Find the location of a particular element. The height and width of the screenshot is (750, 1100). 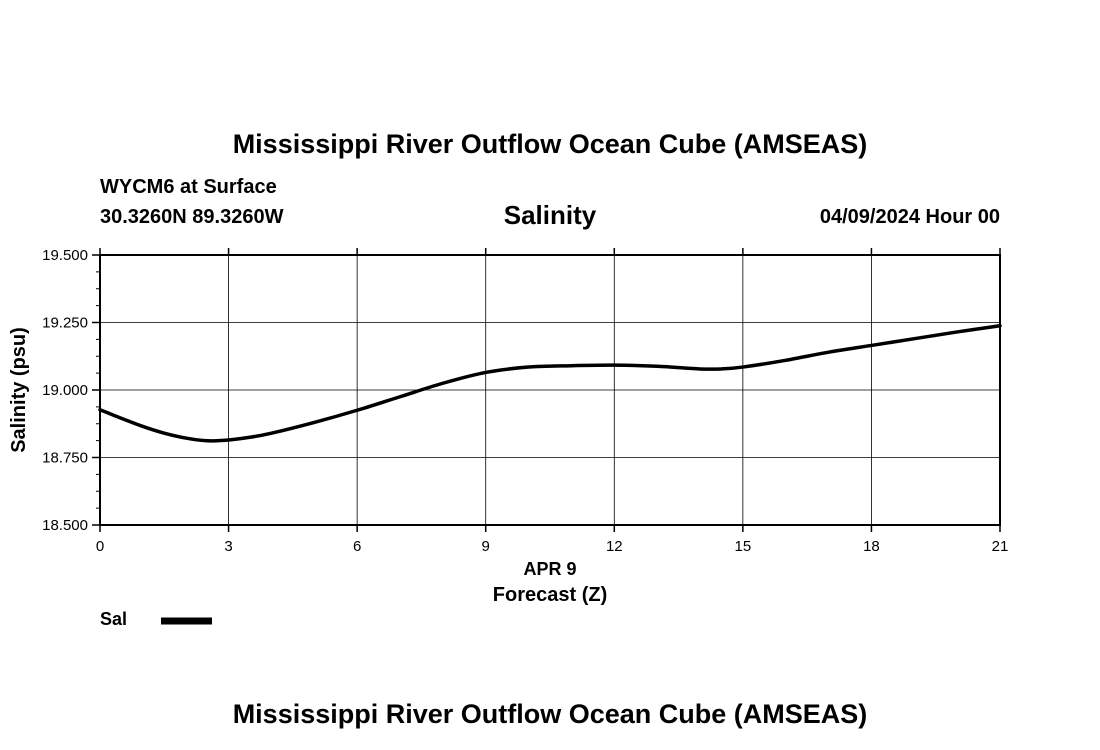

x-tick-label: 9 is located at coordinates (486, 546).